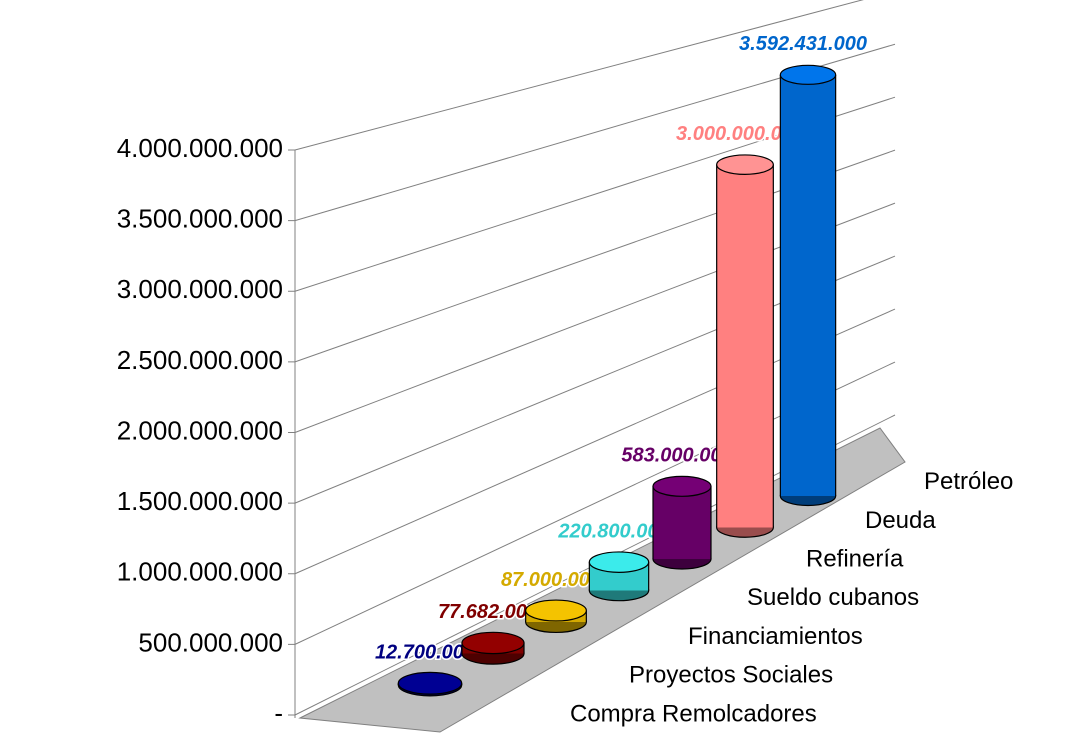 This screenshot has width=1070, height=737. I want to click on y-tick-label: 1.000.000.000, so click(200, 572).